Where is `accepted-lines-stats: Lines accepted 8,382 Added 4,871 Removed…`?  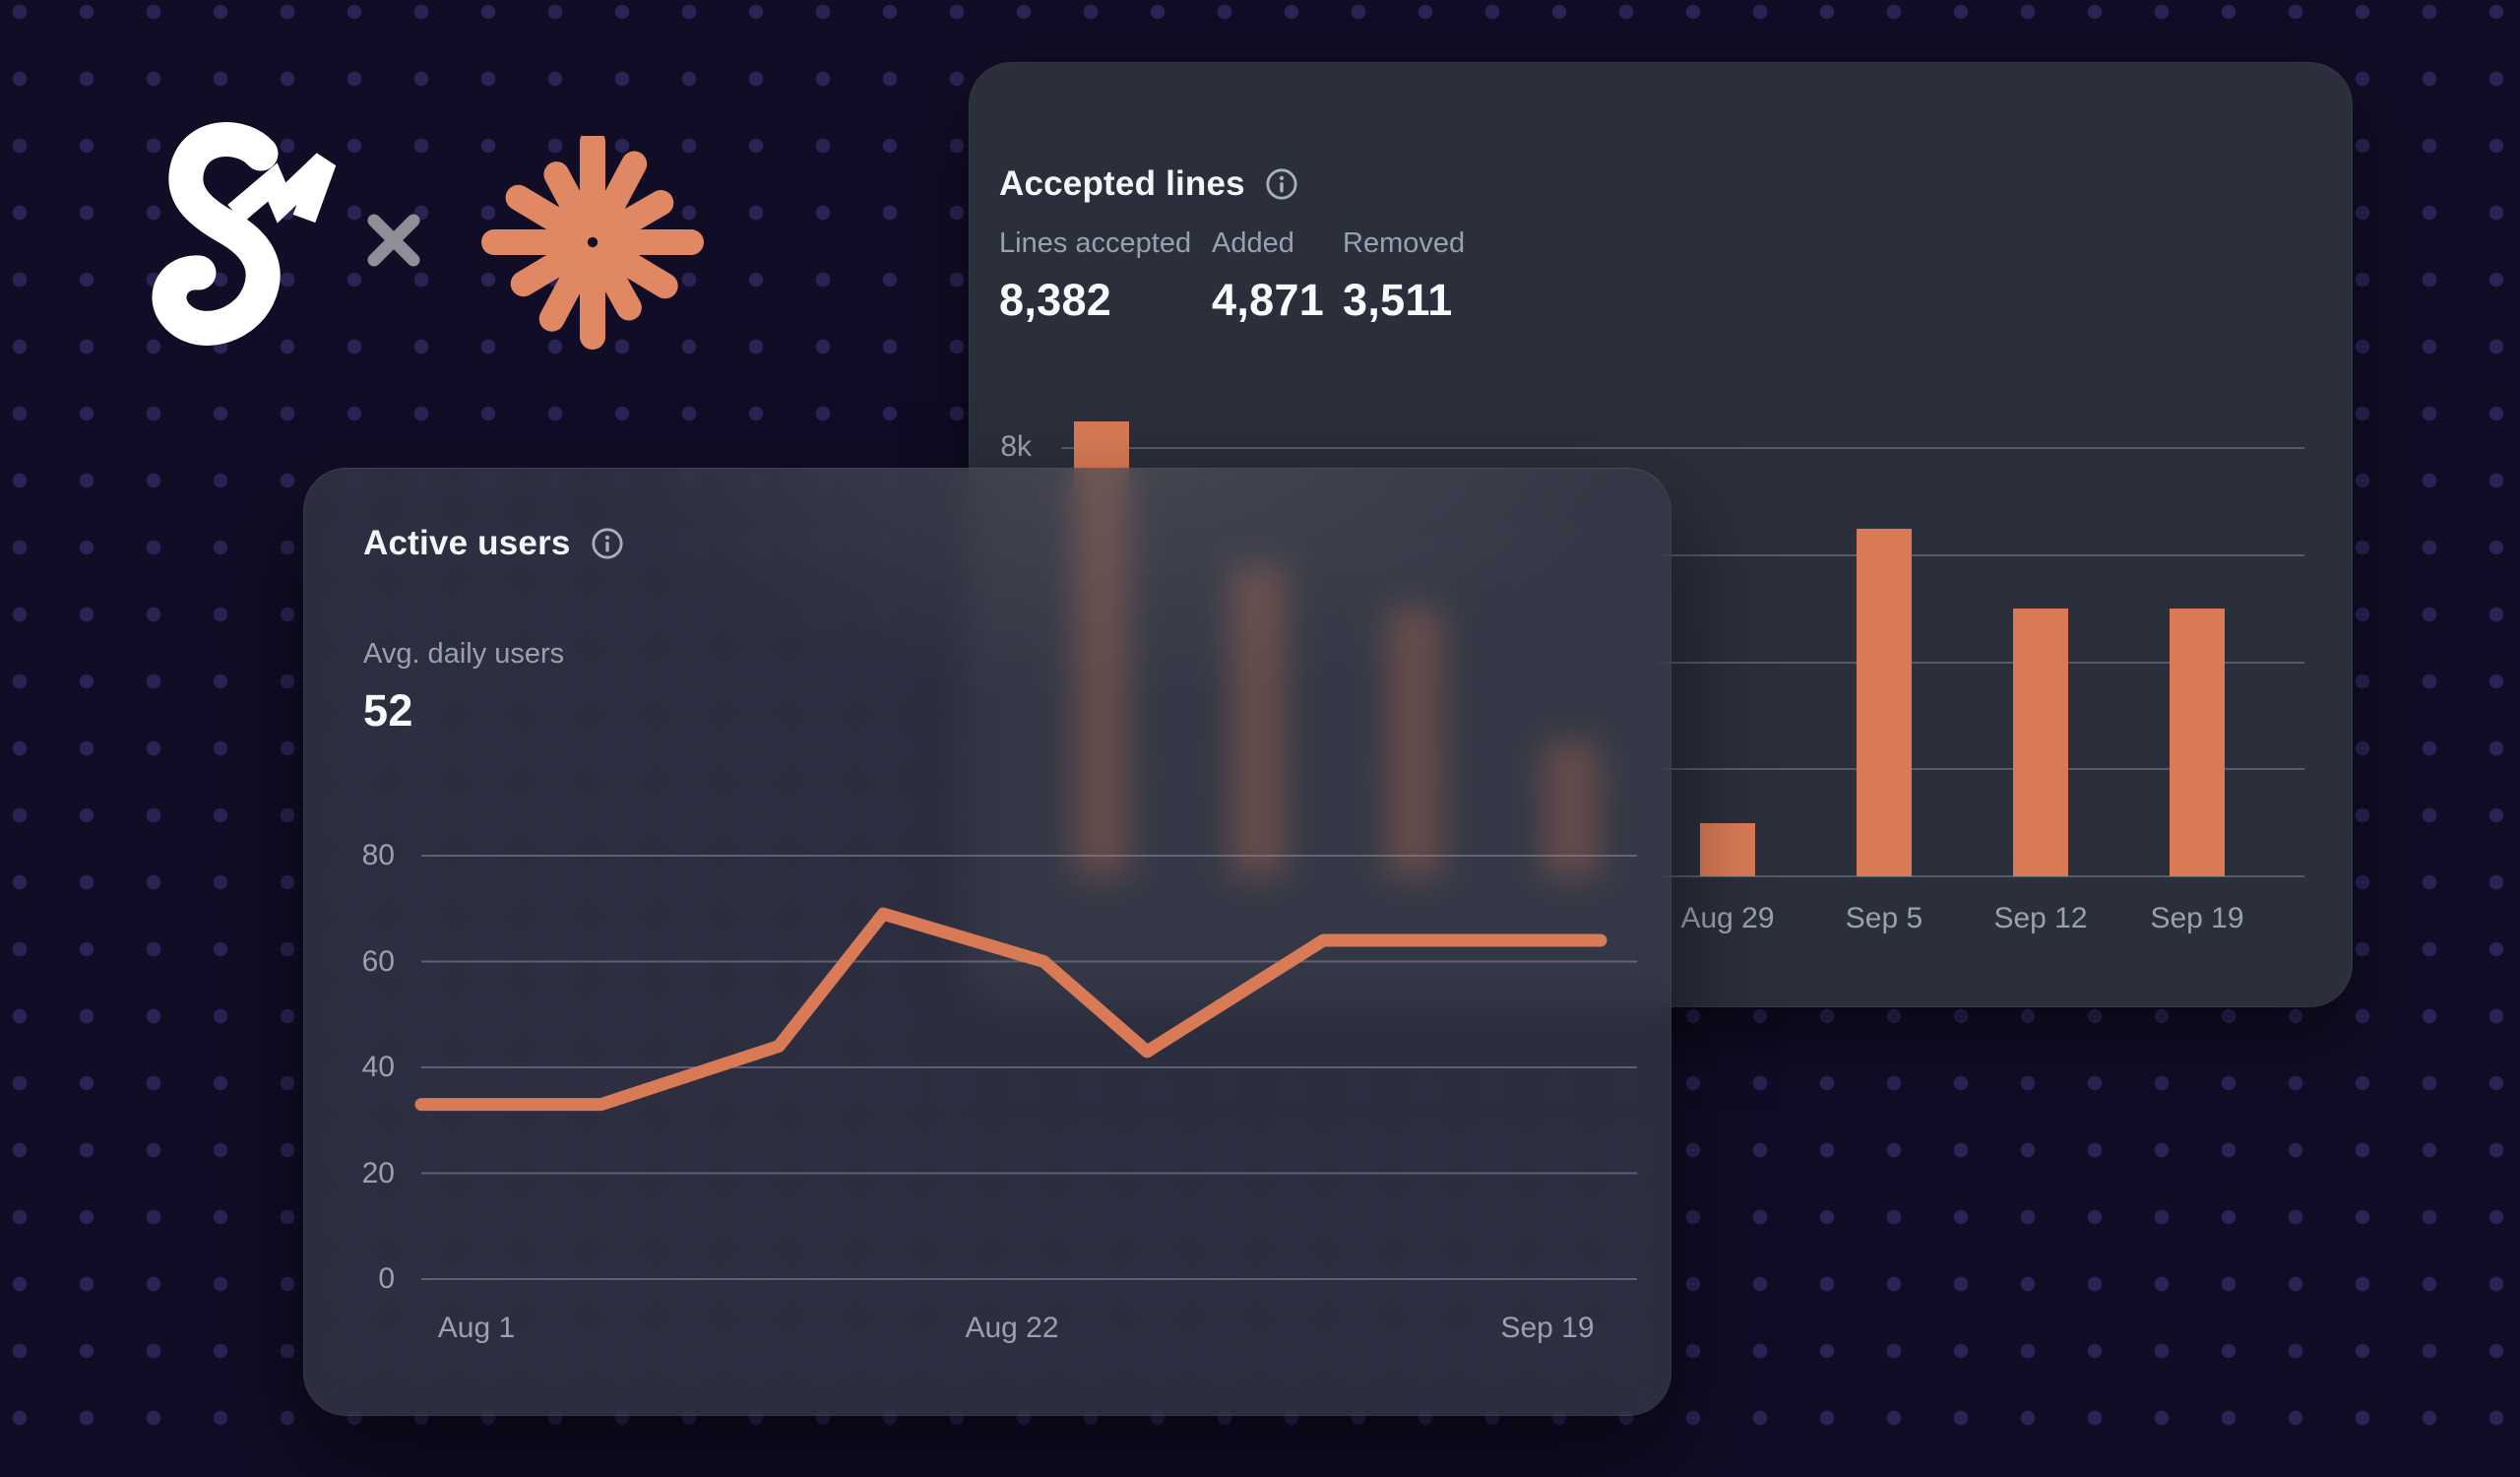 accepted-lines-stats: Lines accepted 8,382 Added 4,871 Removed… is located at coordinates (1639, 286).